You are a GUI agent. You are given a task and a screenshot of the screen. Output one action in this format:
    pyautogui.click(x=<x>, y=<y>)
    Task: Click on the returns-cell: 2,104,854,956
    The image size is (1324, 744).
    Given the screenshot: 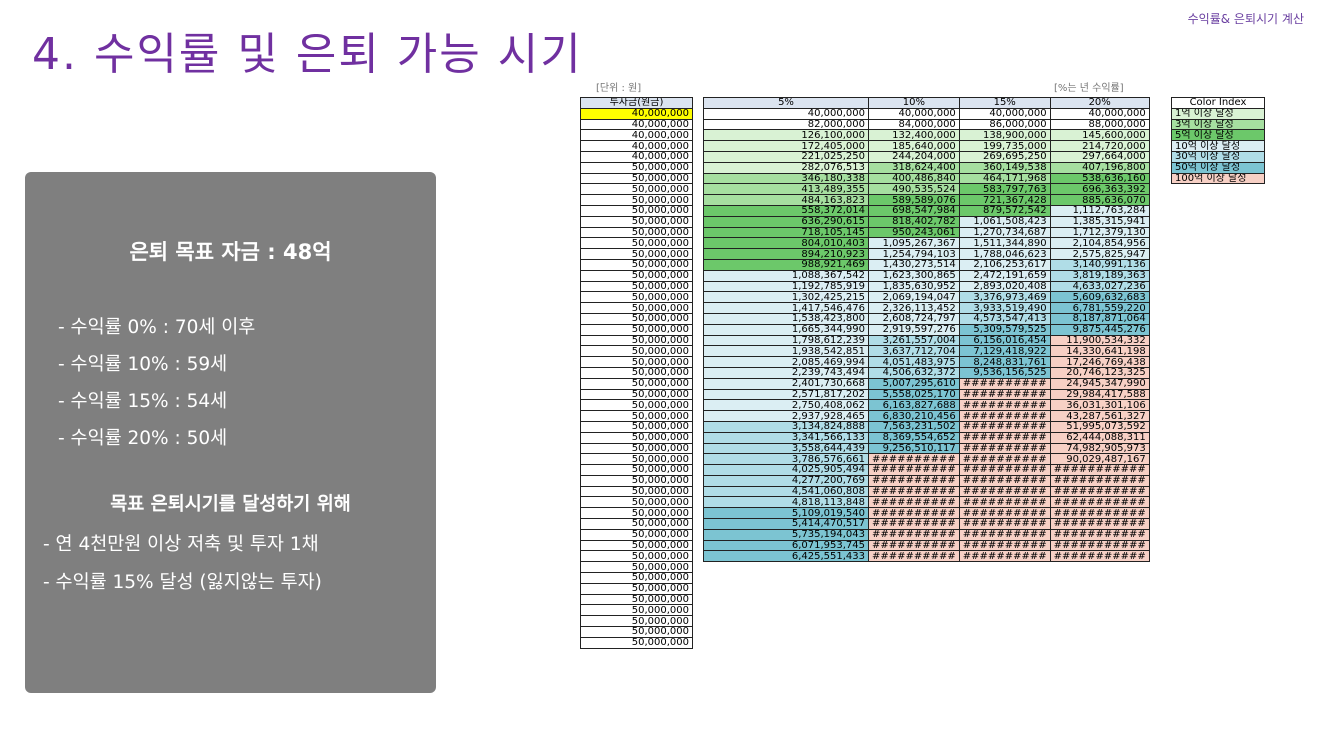 What is the action you would take?
    pyautogui.click(x=1099, y=243)
    